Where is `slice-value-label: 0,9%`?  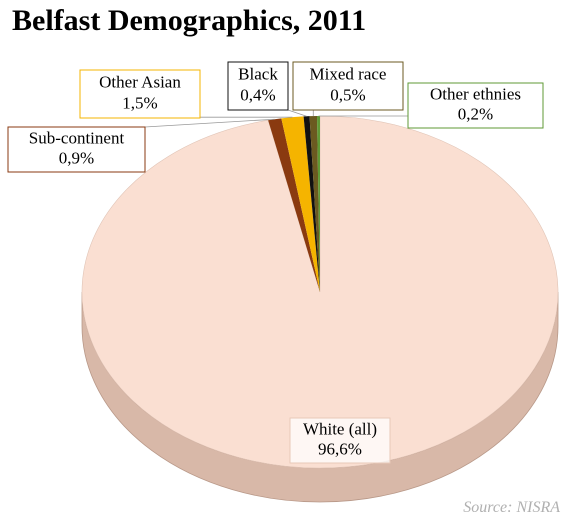 slice-value-label: 0,9% is located at coordinates (76, 157).